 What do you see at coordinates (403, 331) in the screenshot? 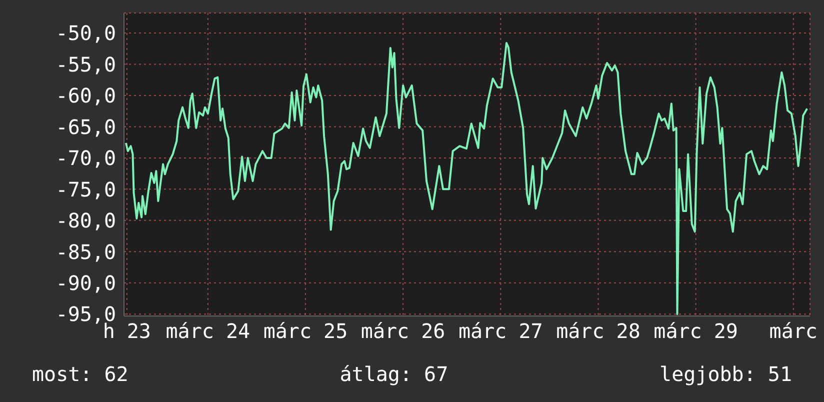
I see `x-tick-label: márc 26` at bounding box center [403, 331].